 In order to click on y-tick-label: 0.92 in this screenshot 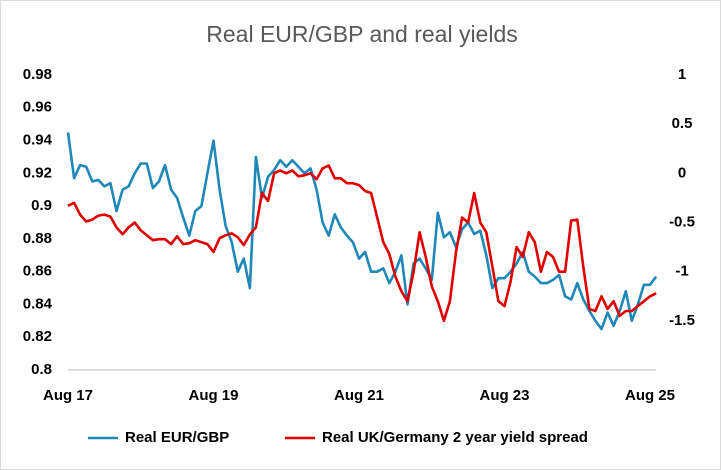, I will do `click(37, 172)`.